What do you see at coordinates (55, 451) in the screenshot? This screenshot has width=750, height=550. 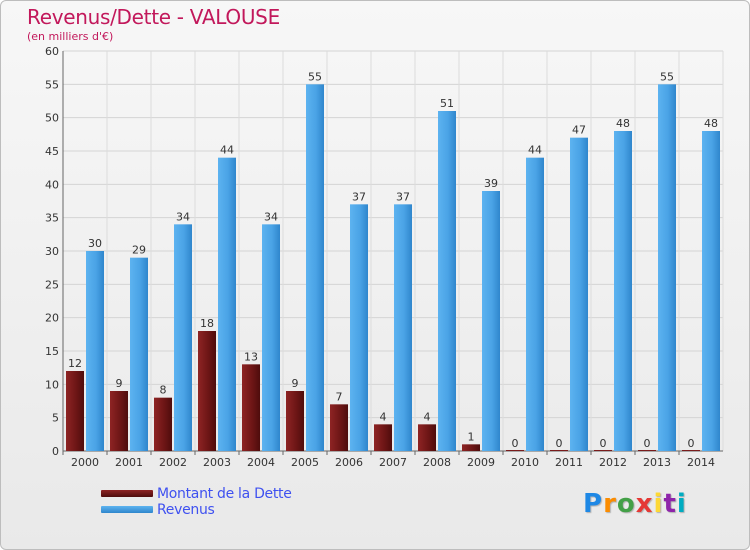 I see `y-tick-label: 0` at bounding box center [55, 451].